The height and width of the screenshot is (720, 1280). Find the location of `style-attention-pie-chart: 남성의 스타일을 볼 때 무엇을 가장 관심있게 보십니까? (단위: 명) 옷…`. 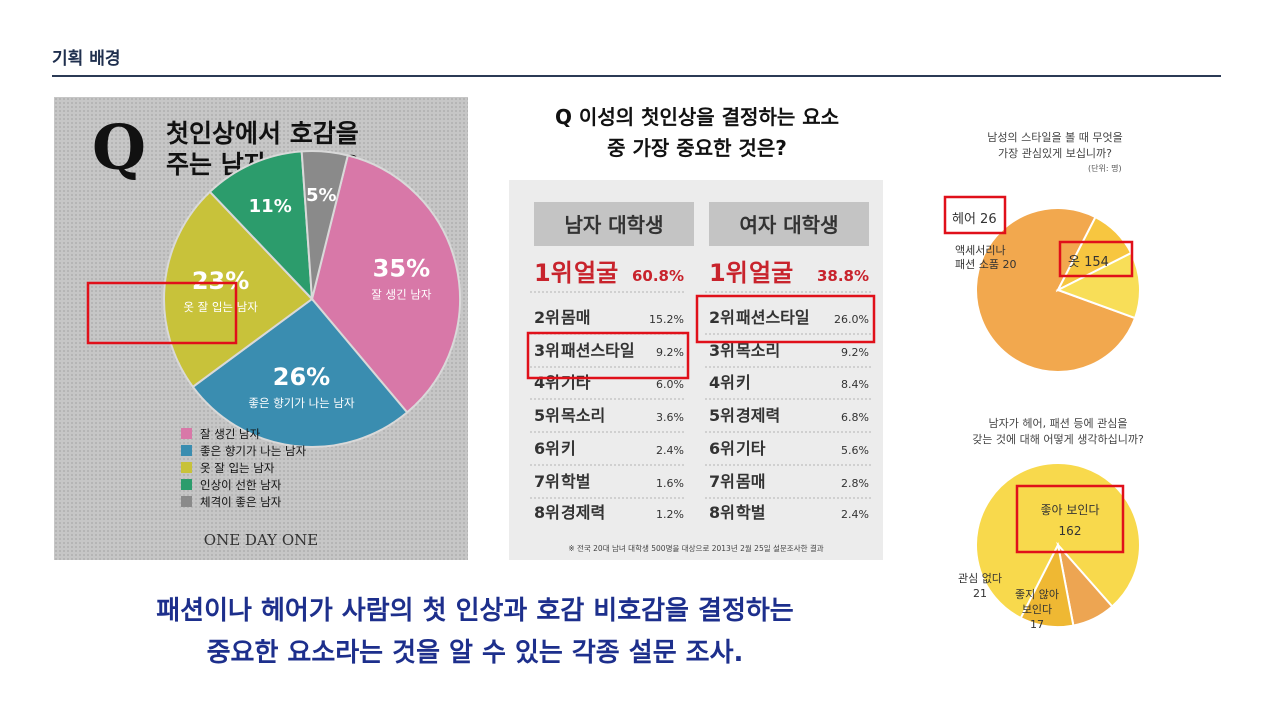

style-attention-pie-chart: 남성의 스타일을 볼 때 무엇을 가장 관심있게 보십니까? (단위: 명) 옷… is located at coordinates (1042, 251).